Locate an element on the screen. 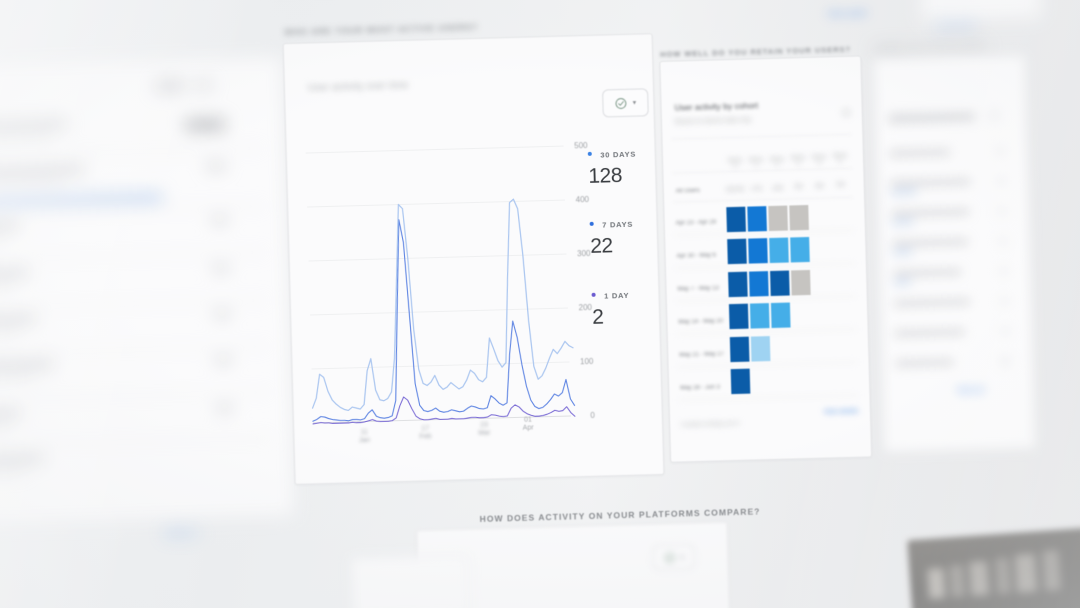 This screenshot has height=608, width=1080. metric-value-1-day: 2 is located at coordinates (597, 317).